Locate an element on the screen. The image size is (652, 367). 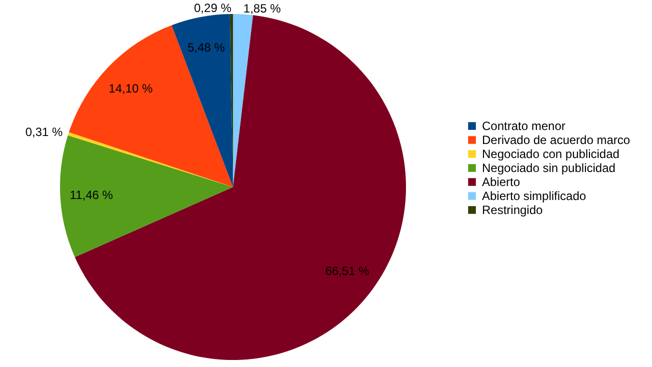
legend-label: Negociado sin publicidad is located at coordinates (549, 168).